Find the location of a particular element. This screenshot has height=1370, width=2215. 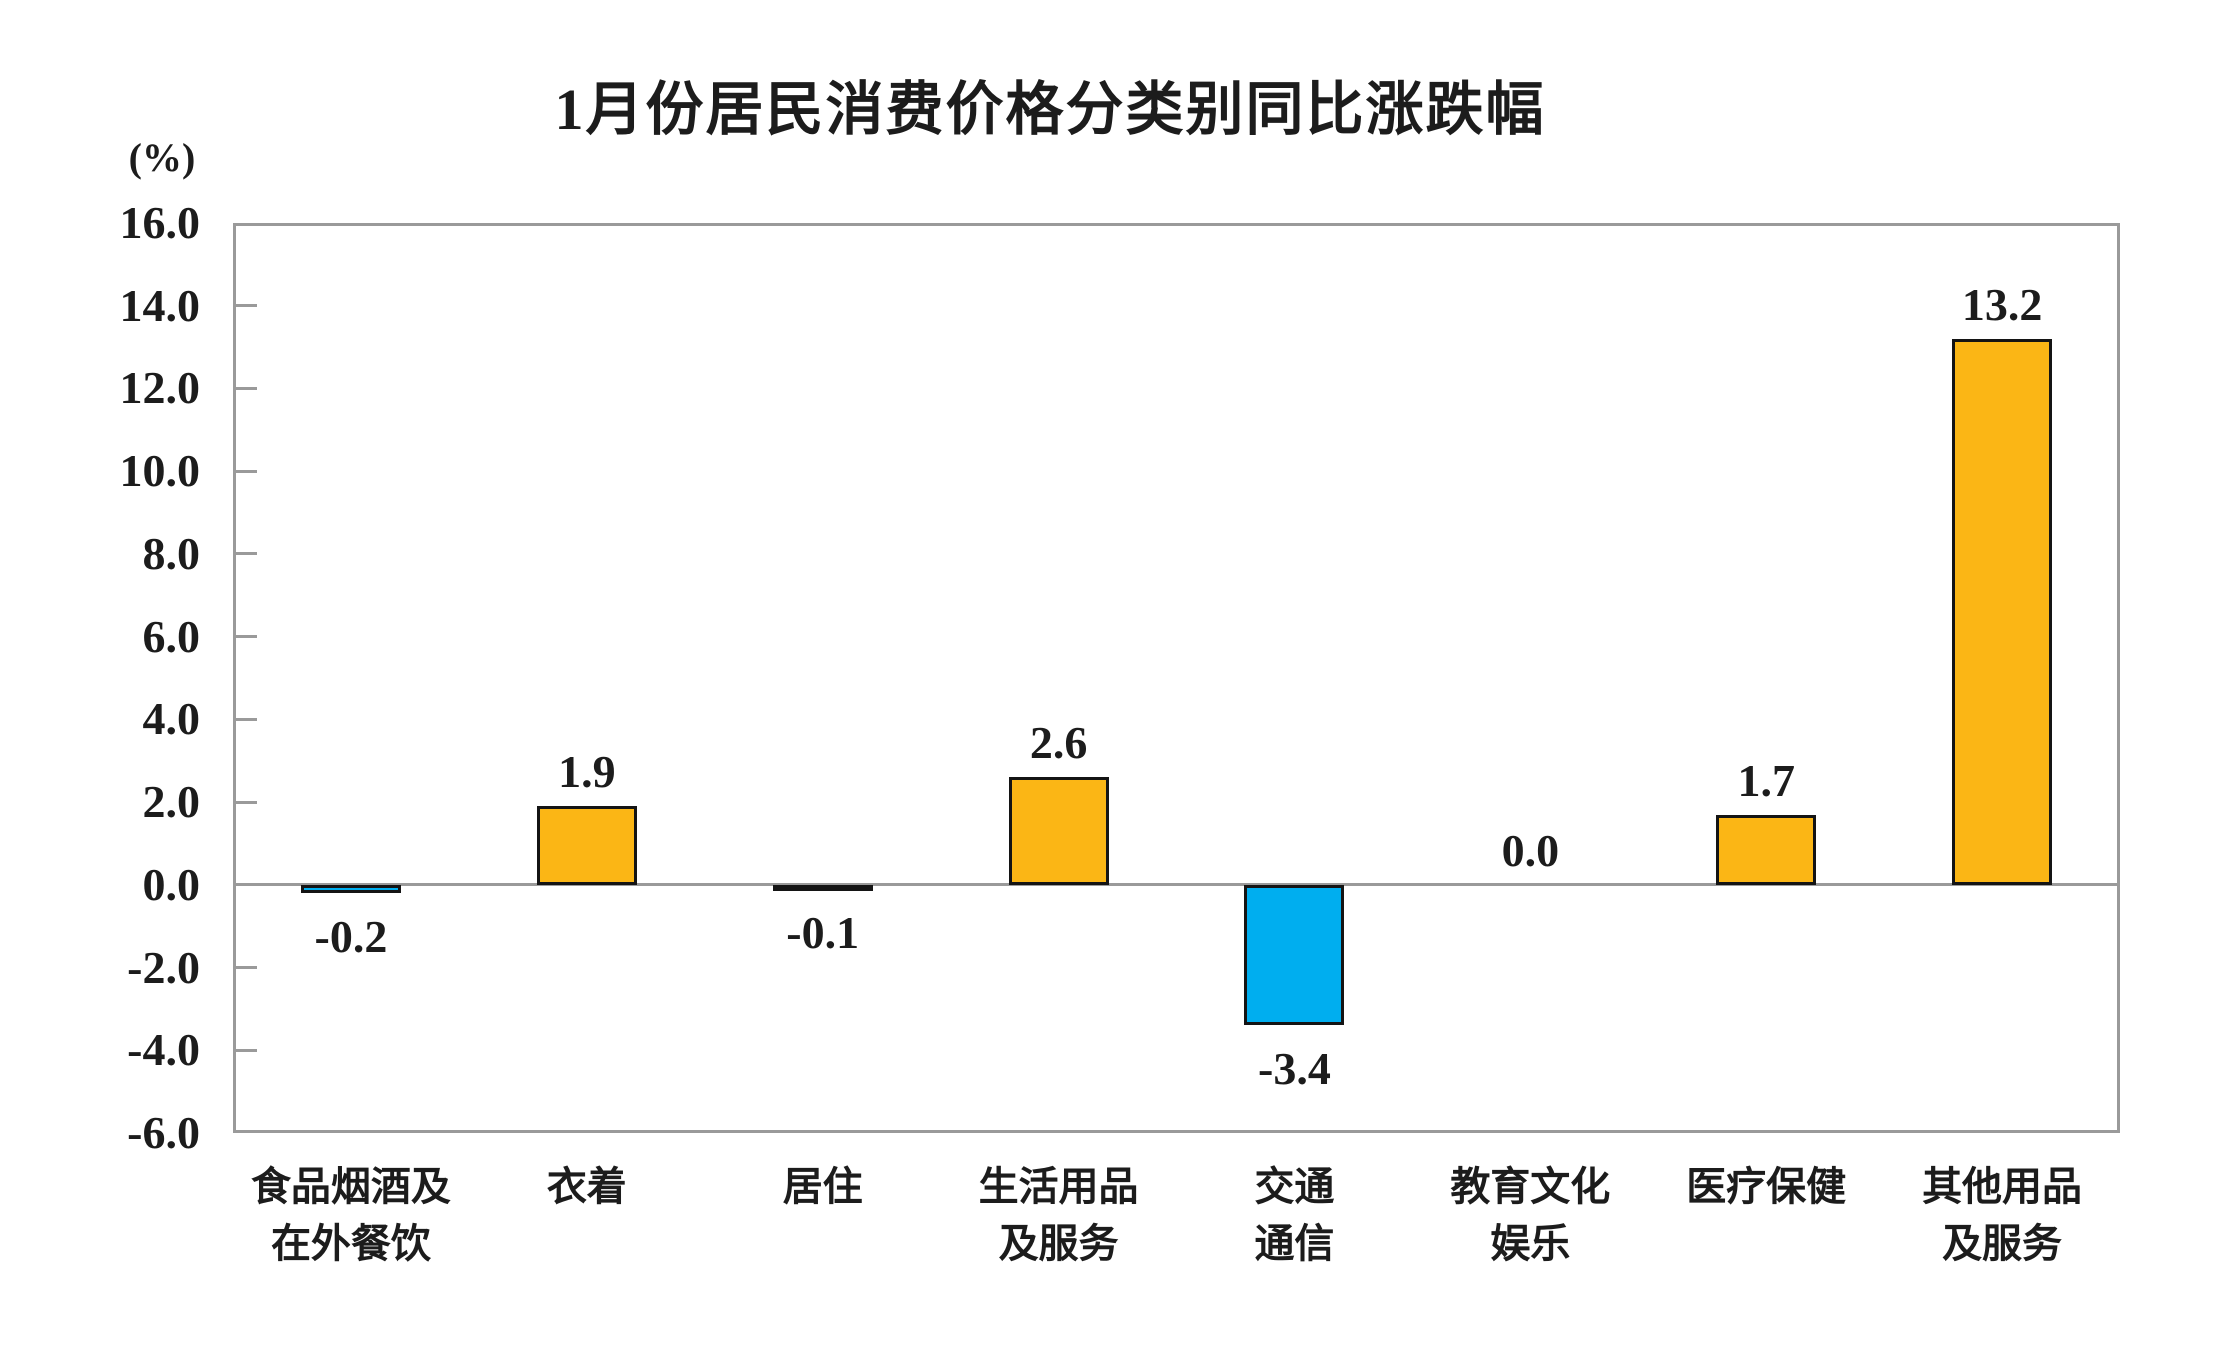

y-tick-label: 10.0 is located at coordinates (160, 471).